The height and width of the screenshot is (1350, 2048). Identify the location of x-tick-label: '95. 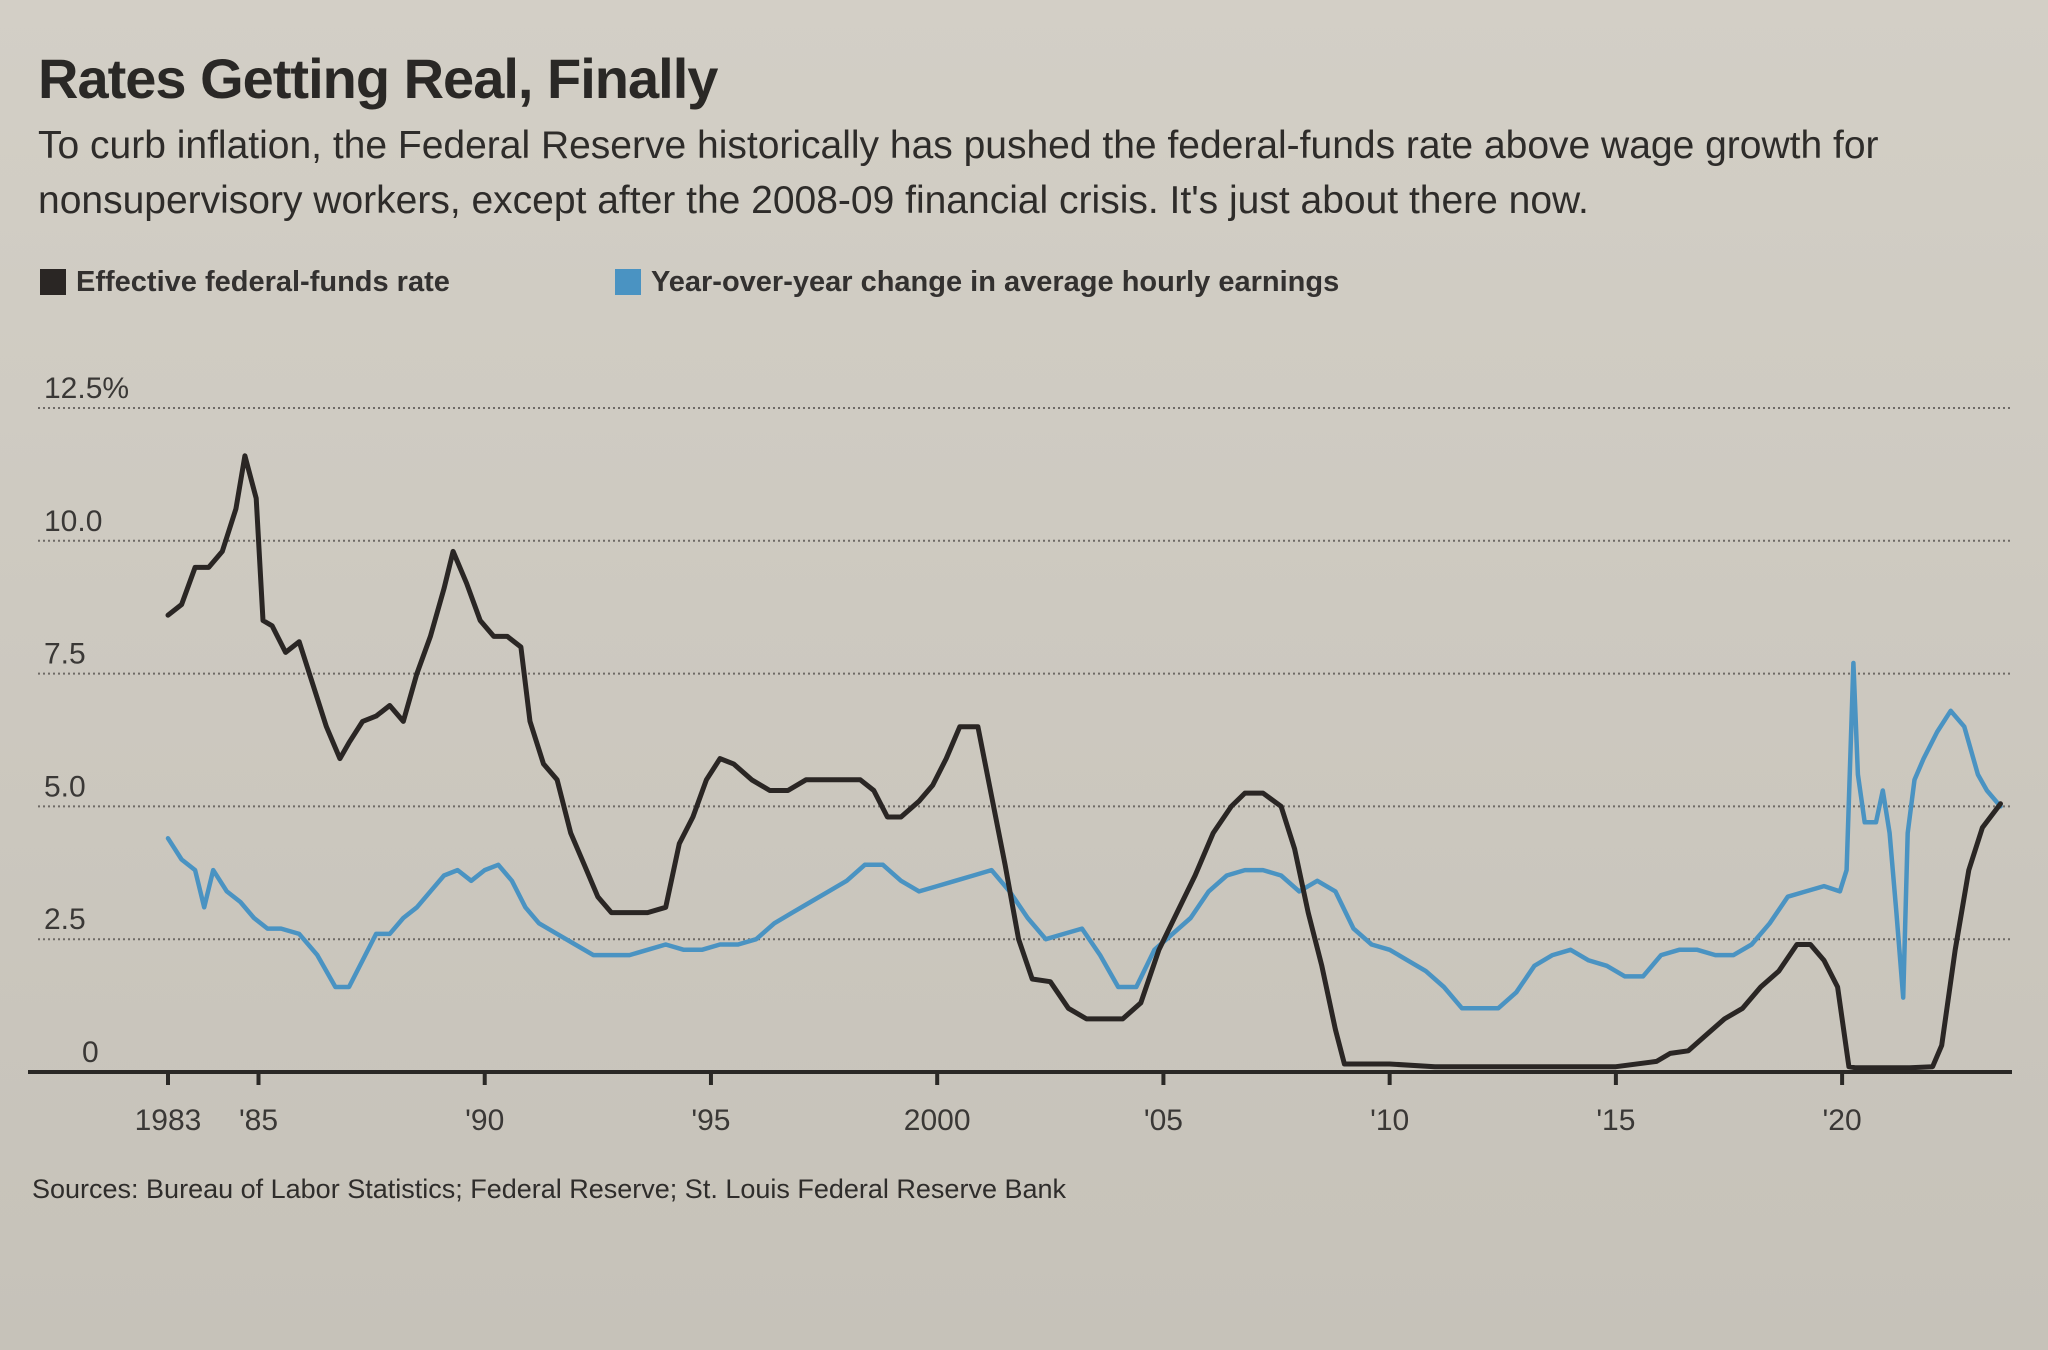
(710, 1120).